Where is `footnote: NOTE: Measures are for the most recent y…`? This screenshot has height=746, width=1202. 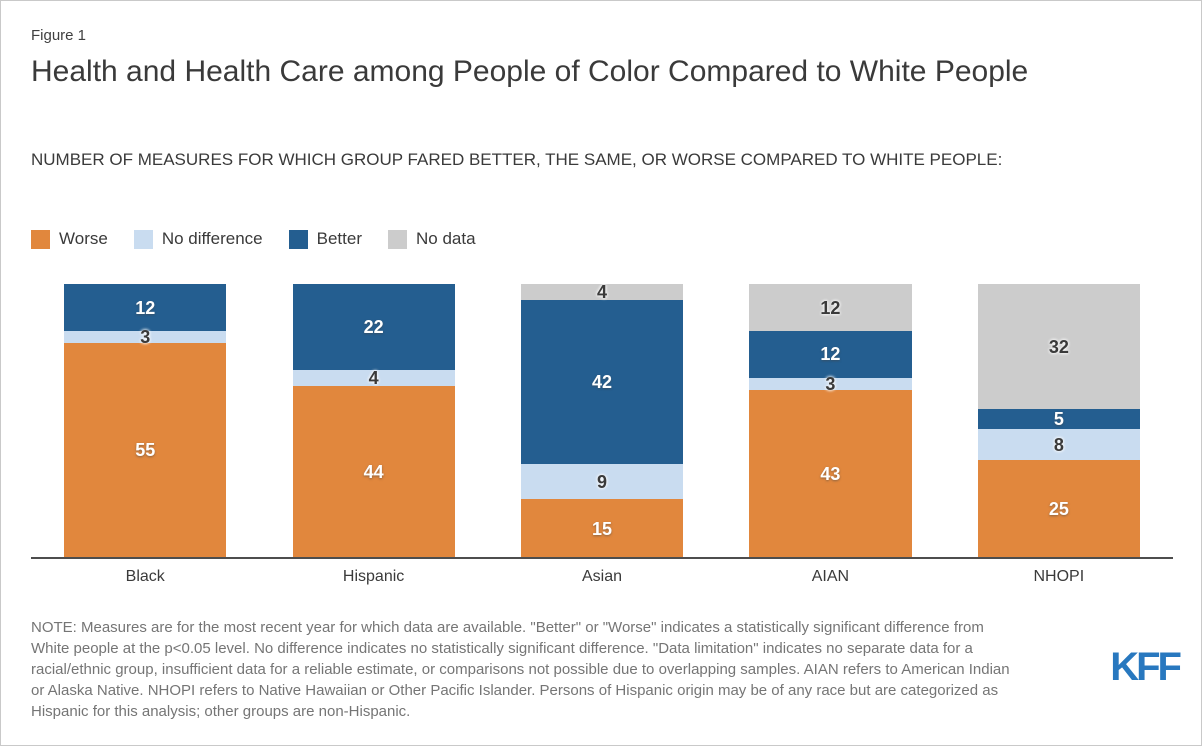
footnote: NOTE: Measures are for the most recent y… is located at coordinates (520, 669).